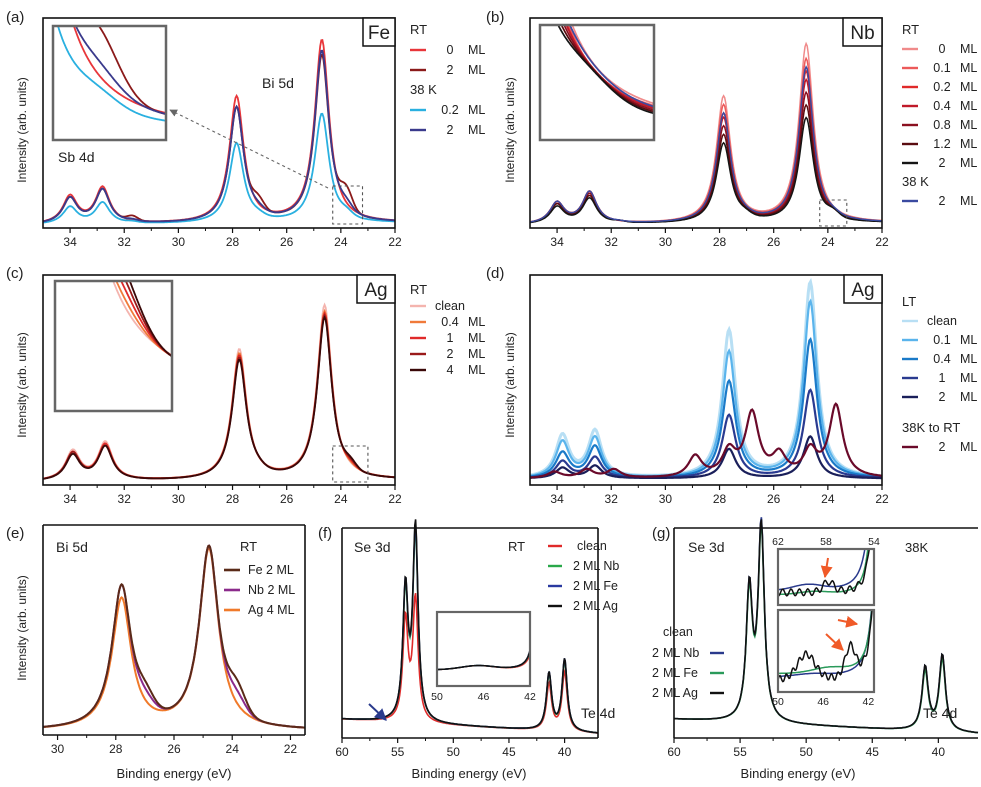 This screenshot has width=981, height=787. Describe the element at coordinates (592, 546) in the screenshot. I see `legend-label: clean` at that location.